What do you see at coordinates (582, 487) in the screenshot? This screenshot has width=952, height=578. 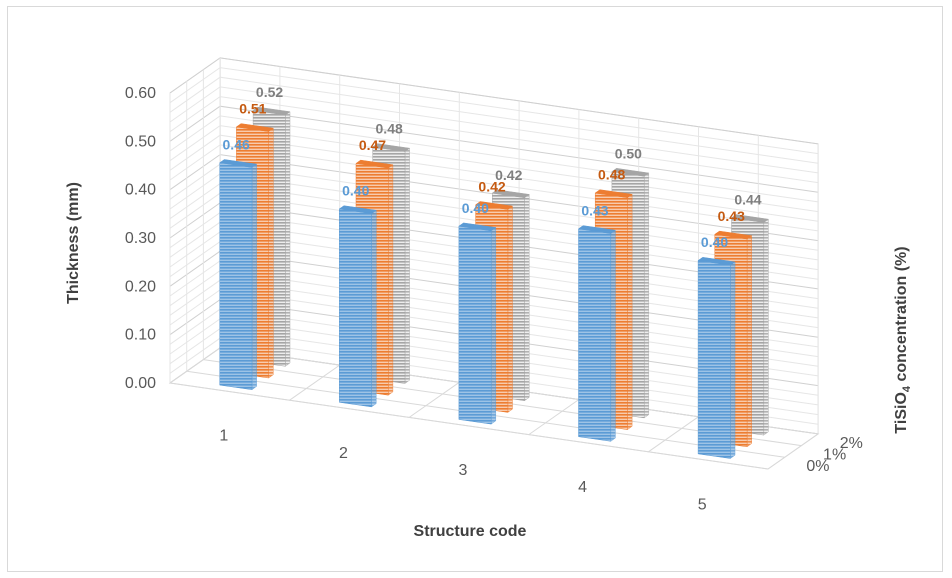 I see `x-tick-label: 4` at bounding box center [582, 487].